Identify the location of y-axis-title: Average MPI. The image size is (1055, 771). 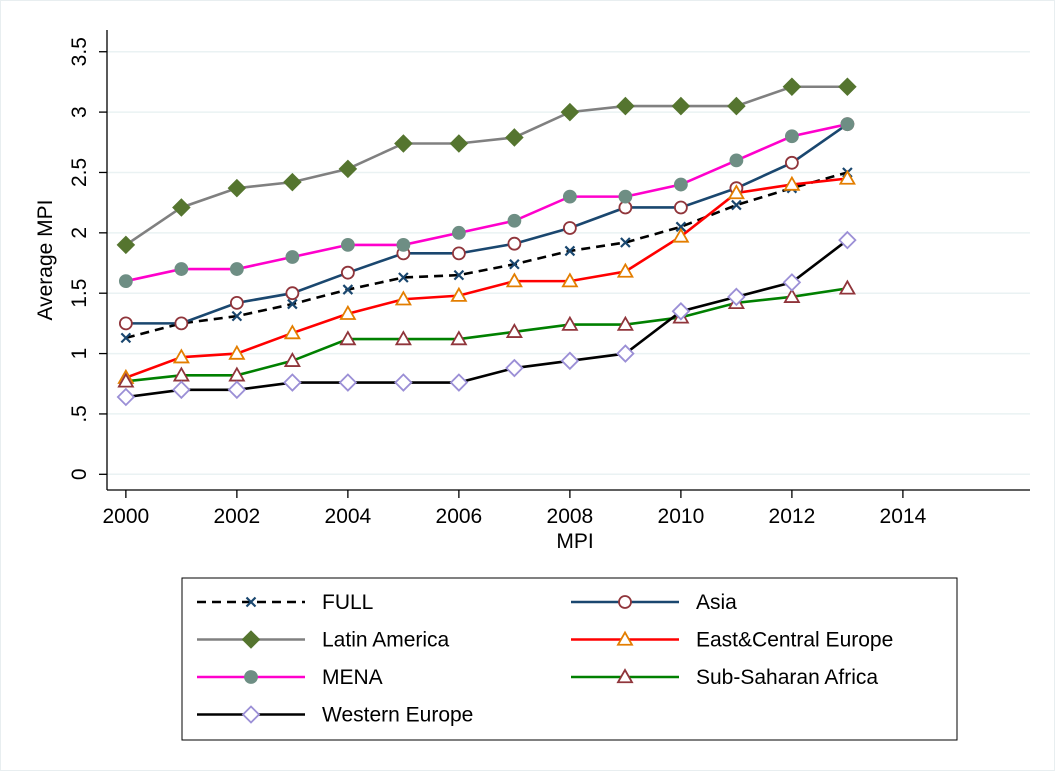
(45, 259).